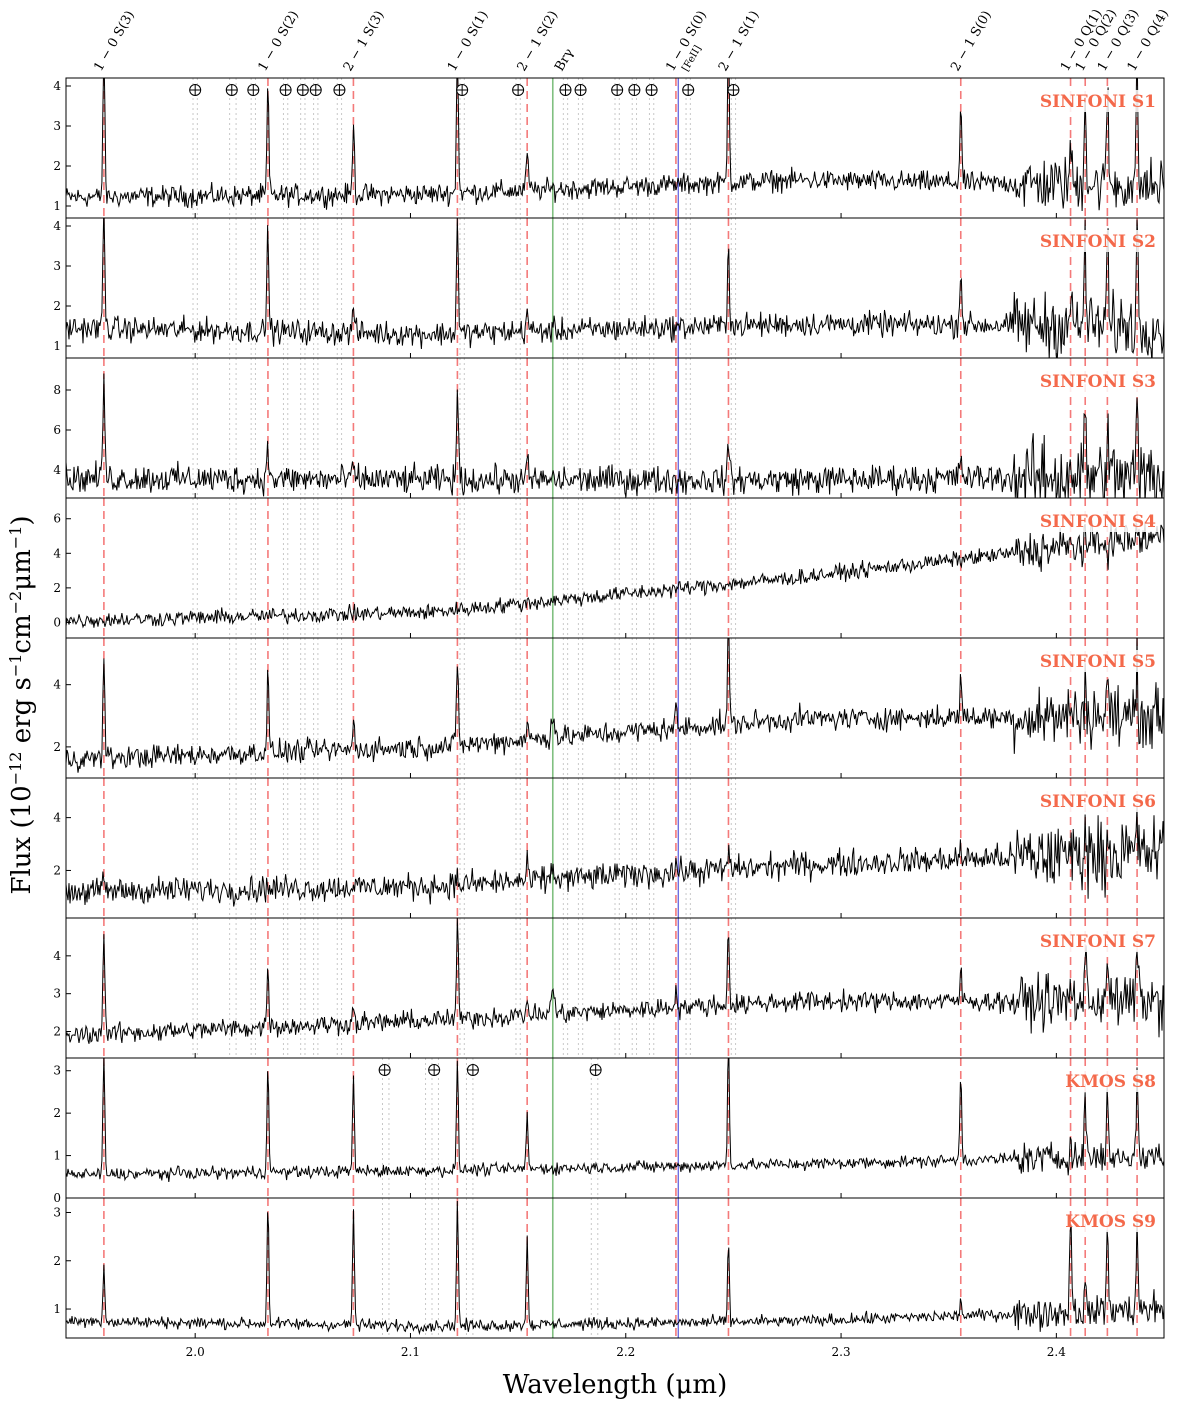 This screenshot has height=1406, width=1200. I want to click on panel-sinfoni-s6: 2 4 SINFONI S6, so click(609, 848).